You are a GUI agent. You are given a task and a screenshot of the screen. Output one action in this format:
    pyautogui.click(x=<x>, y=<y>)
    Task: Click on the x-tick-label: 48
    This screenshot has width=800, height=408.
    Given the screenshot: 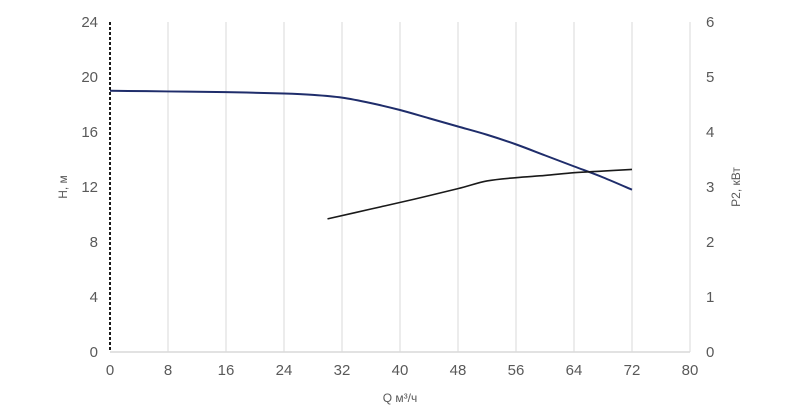 What is the action you would take?
    pyautogui.click(x=458, y=370)
    